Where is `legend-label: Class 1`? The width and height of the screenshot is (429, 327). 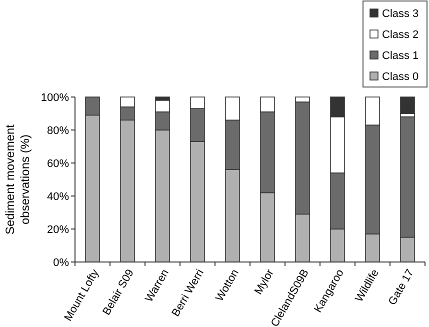 legend-label: Class 1 is located at coordinates (400, 56).